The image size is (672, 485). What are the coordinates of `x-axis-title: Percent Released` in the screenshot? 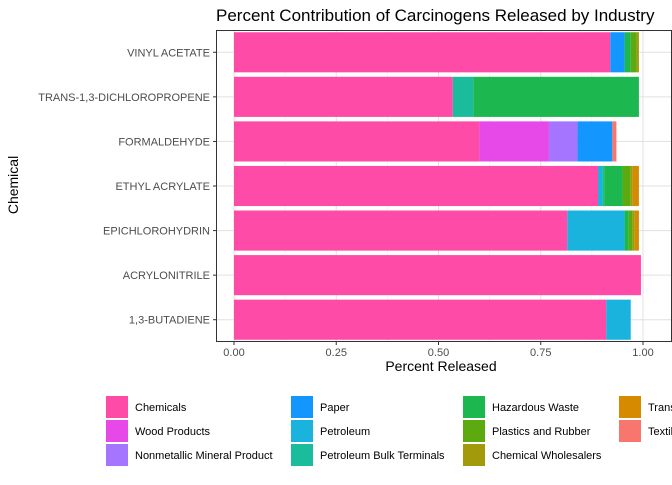 It's located at (440, 366).